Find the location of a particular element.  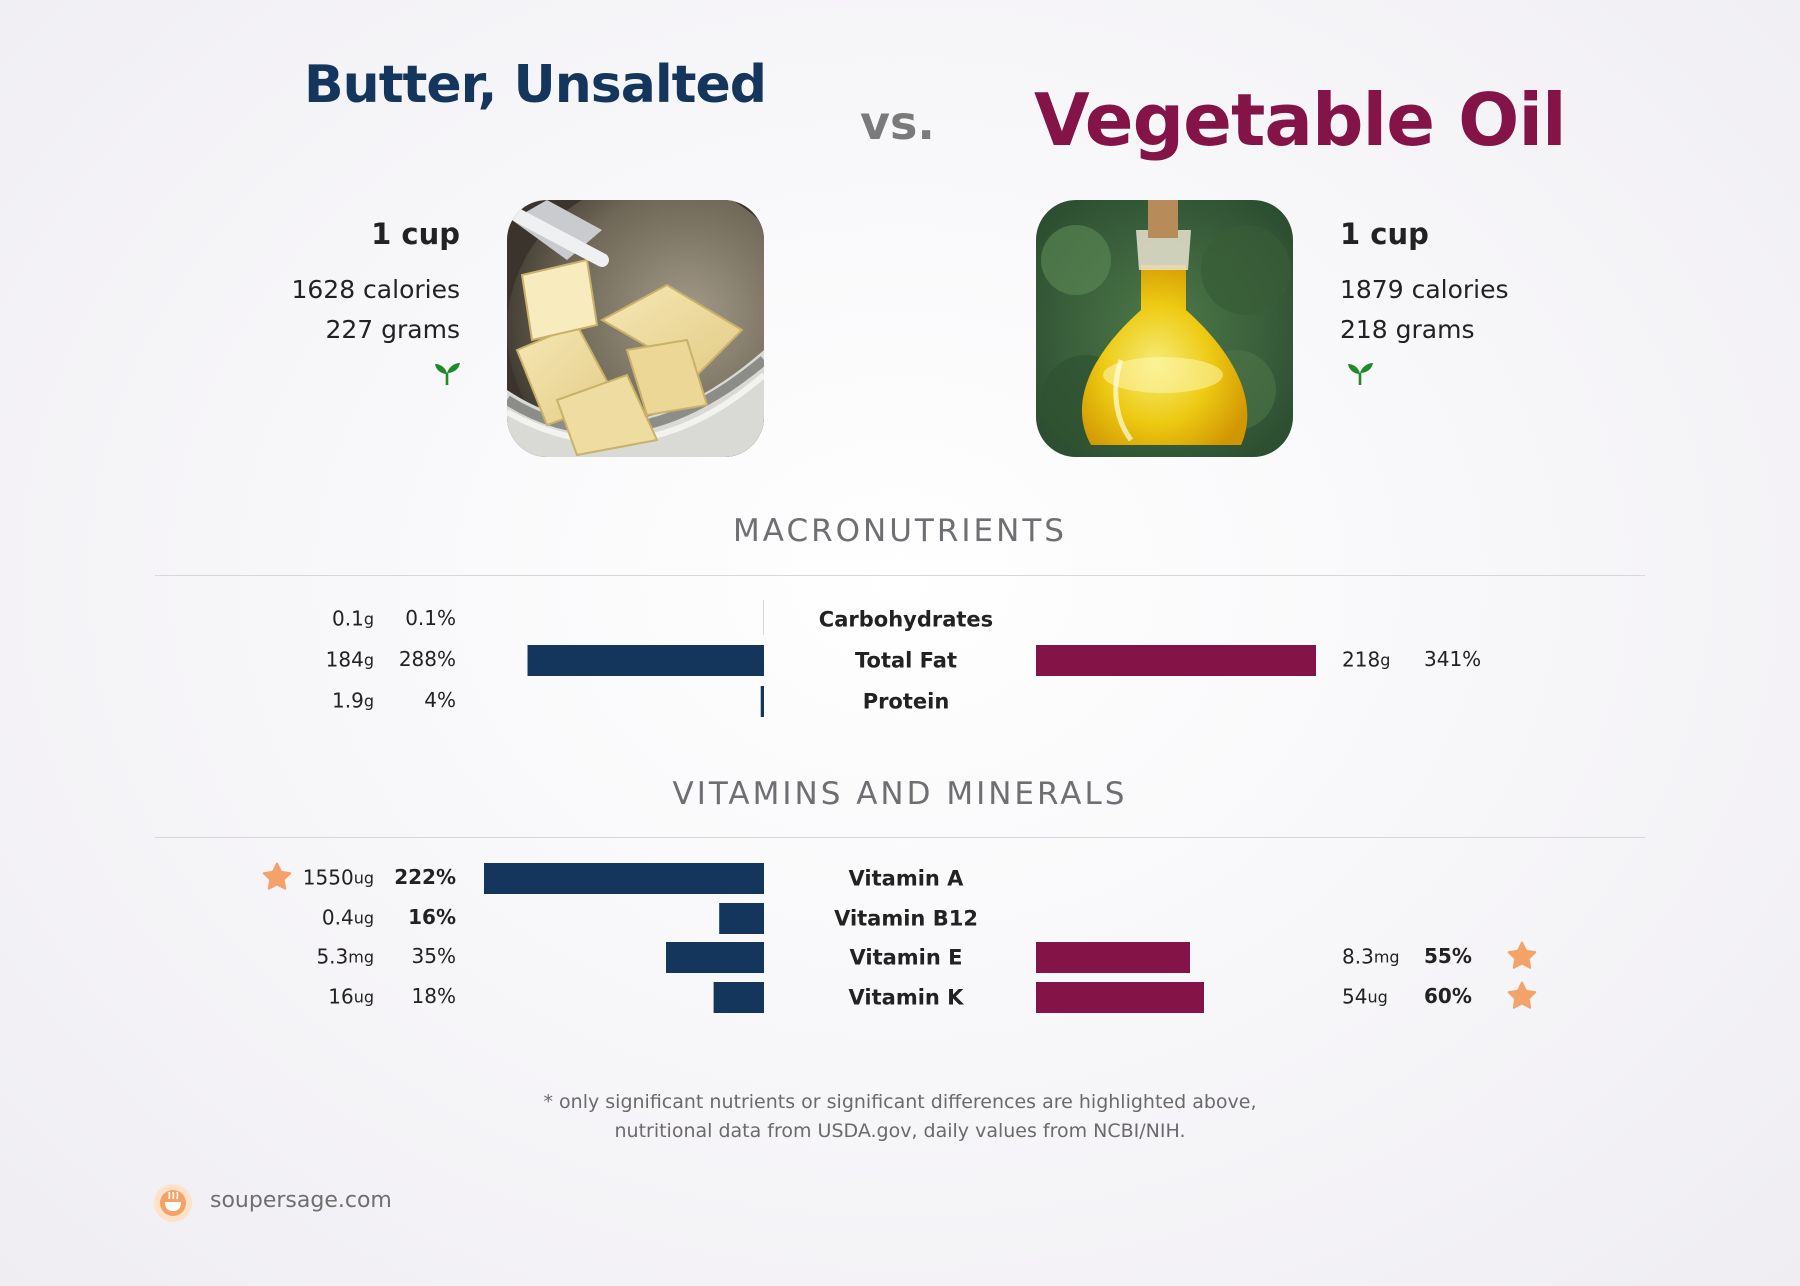

left-calories: 1628 calories is located at coordinates (375, 289).